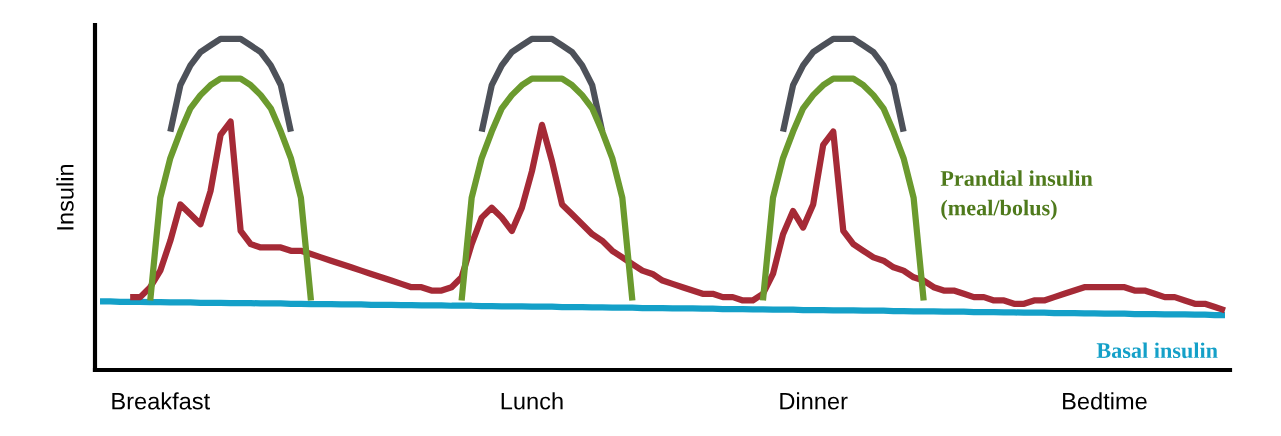  I want to click on series-label: Basal insulin, so click(1157, 350).